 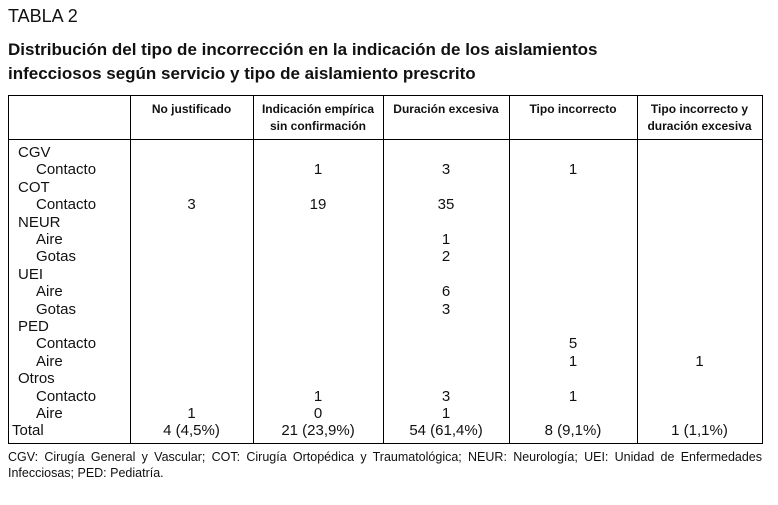 I want to click on cell-value: 5, so click(x=573, y=344).